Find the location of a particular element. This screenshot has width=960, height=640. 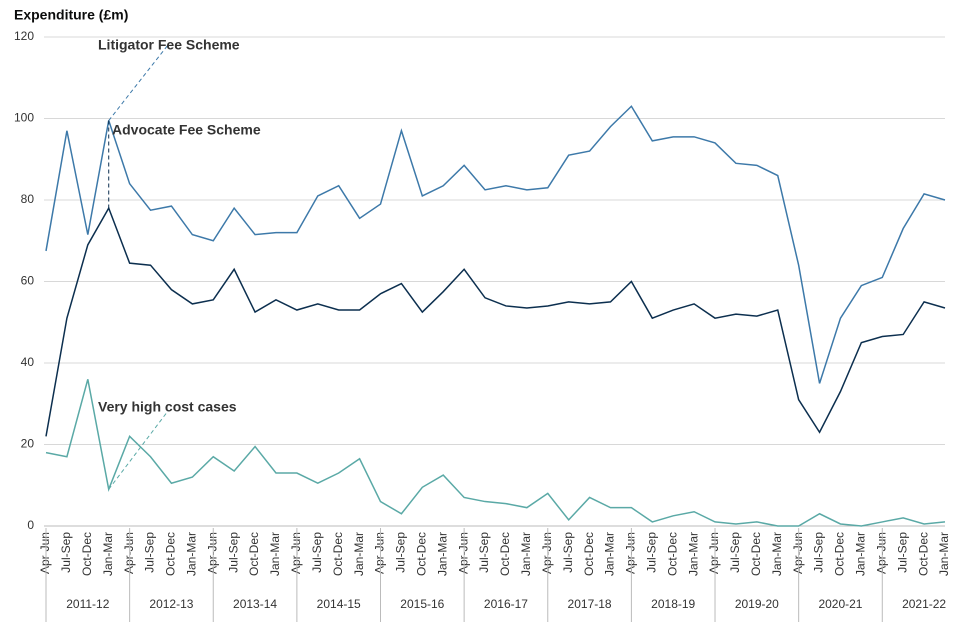

x-group-label: 2013-14 is located at coordinates (255, 604).